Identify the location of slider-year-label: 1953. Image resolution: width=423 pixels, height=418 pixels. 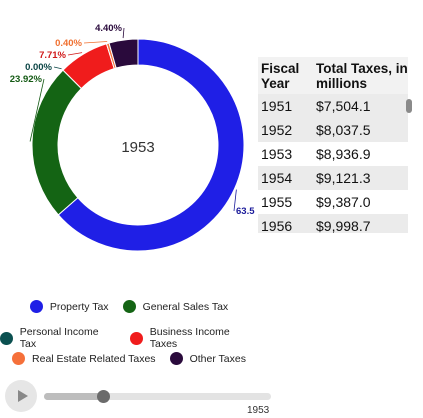
(258, 410).